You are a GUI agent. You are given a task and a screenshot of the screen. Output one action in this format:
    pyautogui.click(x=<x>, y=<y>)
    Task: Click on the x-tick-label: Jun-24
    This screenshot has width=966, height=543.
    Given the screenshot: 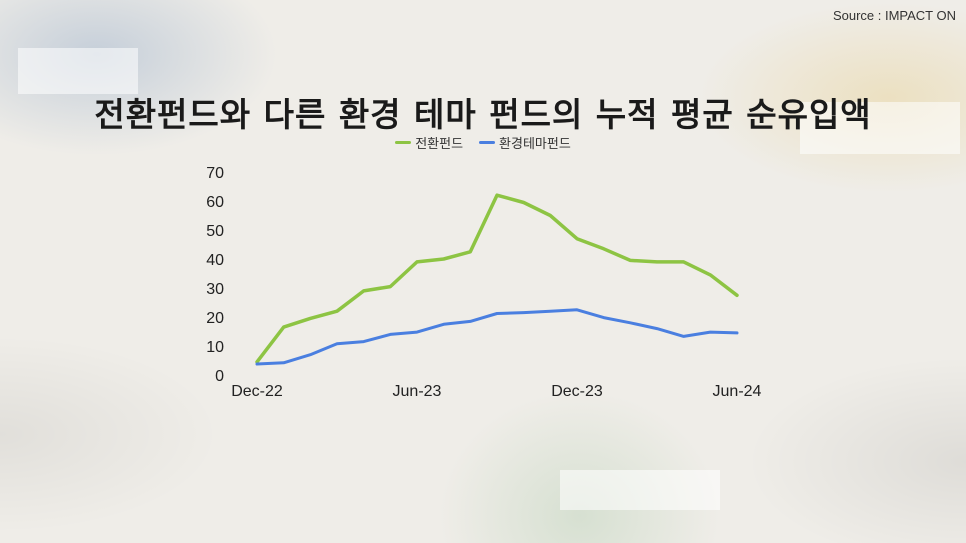 What is the action you would take?
    pyautogui.click(x=737, y=391)
    